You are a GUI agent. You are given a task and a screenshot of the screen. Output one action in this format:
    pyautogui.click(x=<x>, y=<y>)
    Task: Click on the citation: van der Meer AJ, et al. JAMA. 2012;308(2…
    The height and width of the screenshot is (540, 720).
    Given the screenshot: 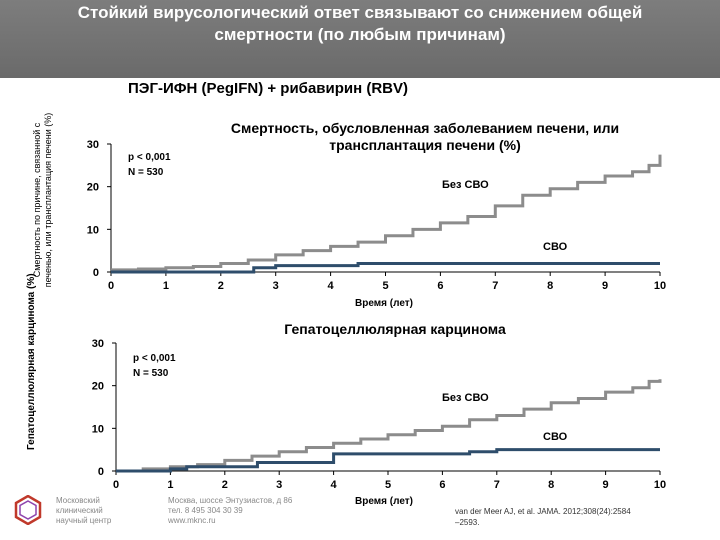 What is the action you would take?
    pyautogui.click(x=543, y=517)
    